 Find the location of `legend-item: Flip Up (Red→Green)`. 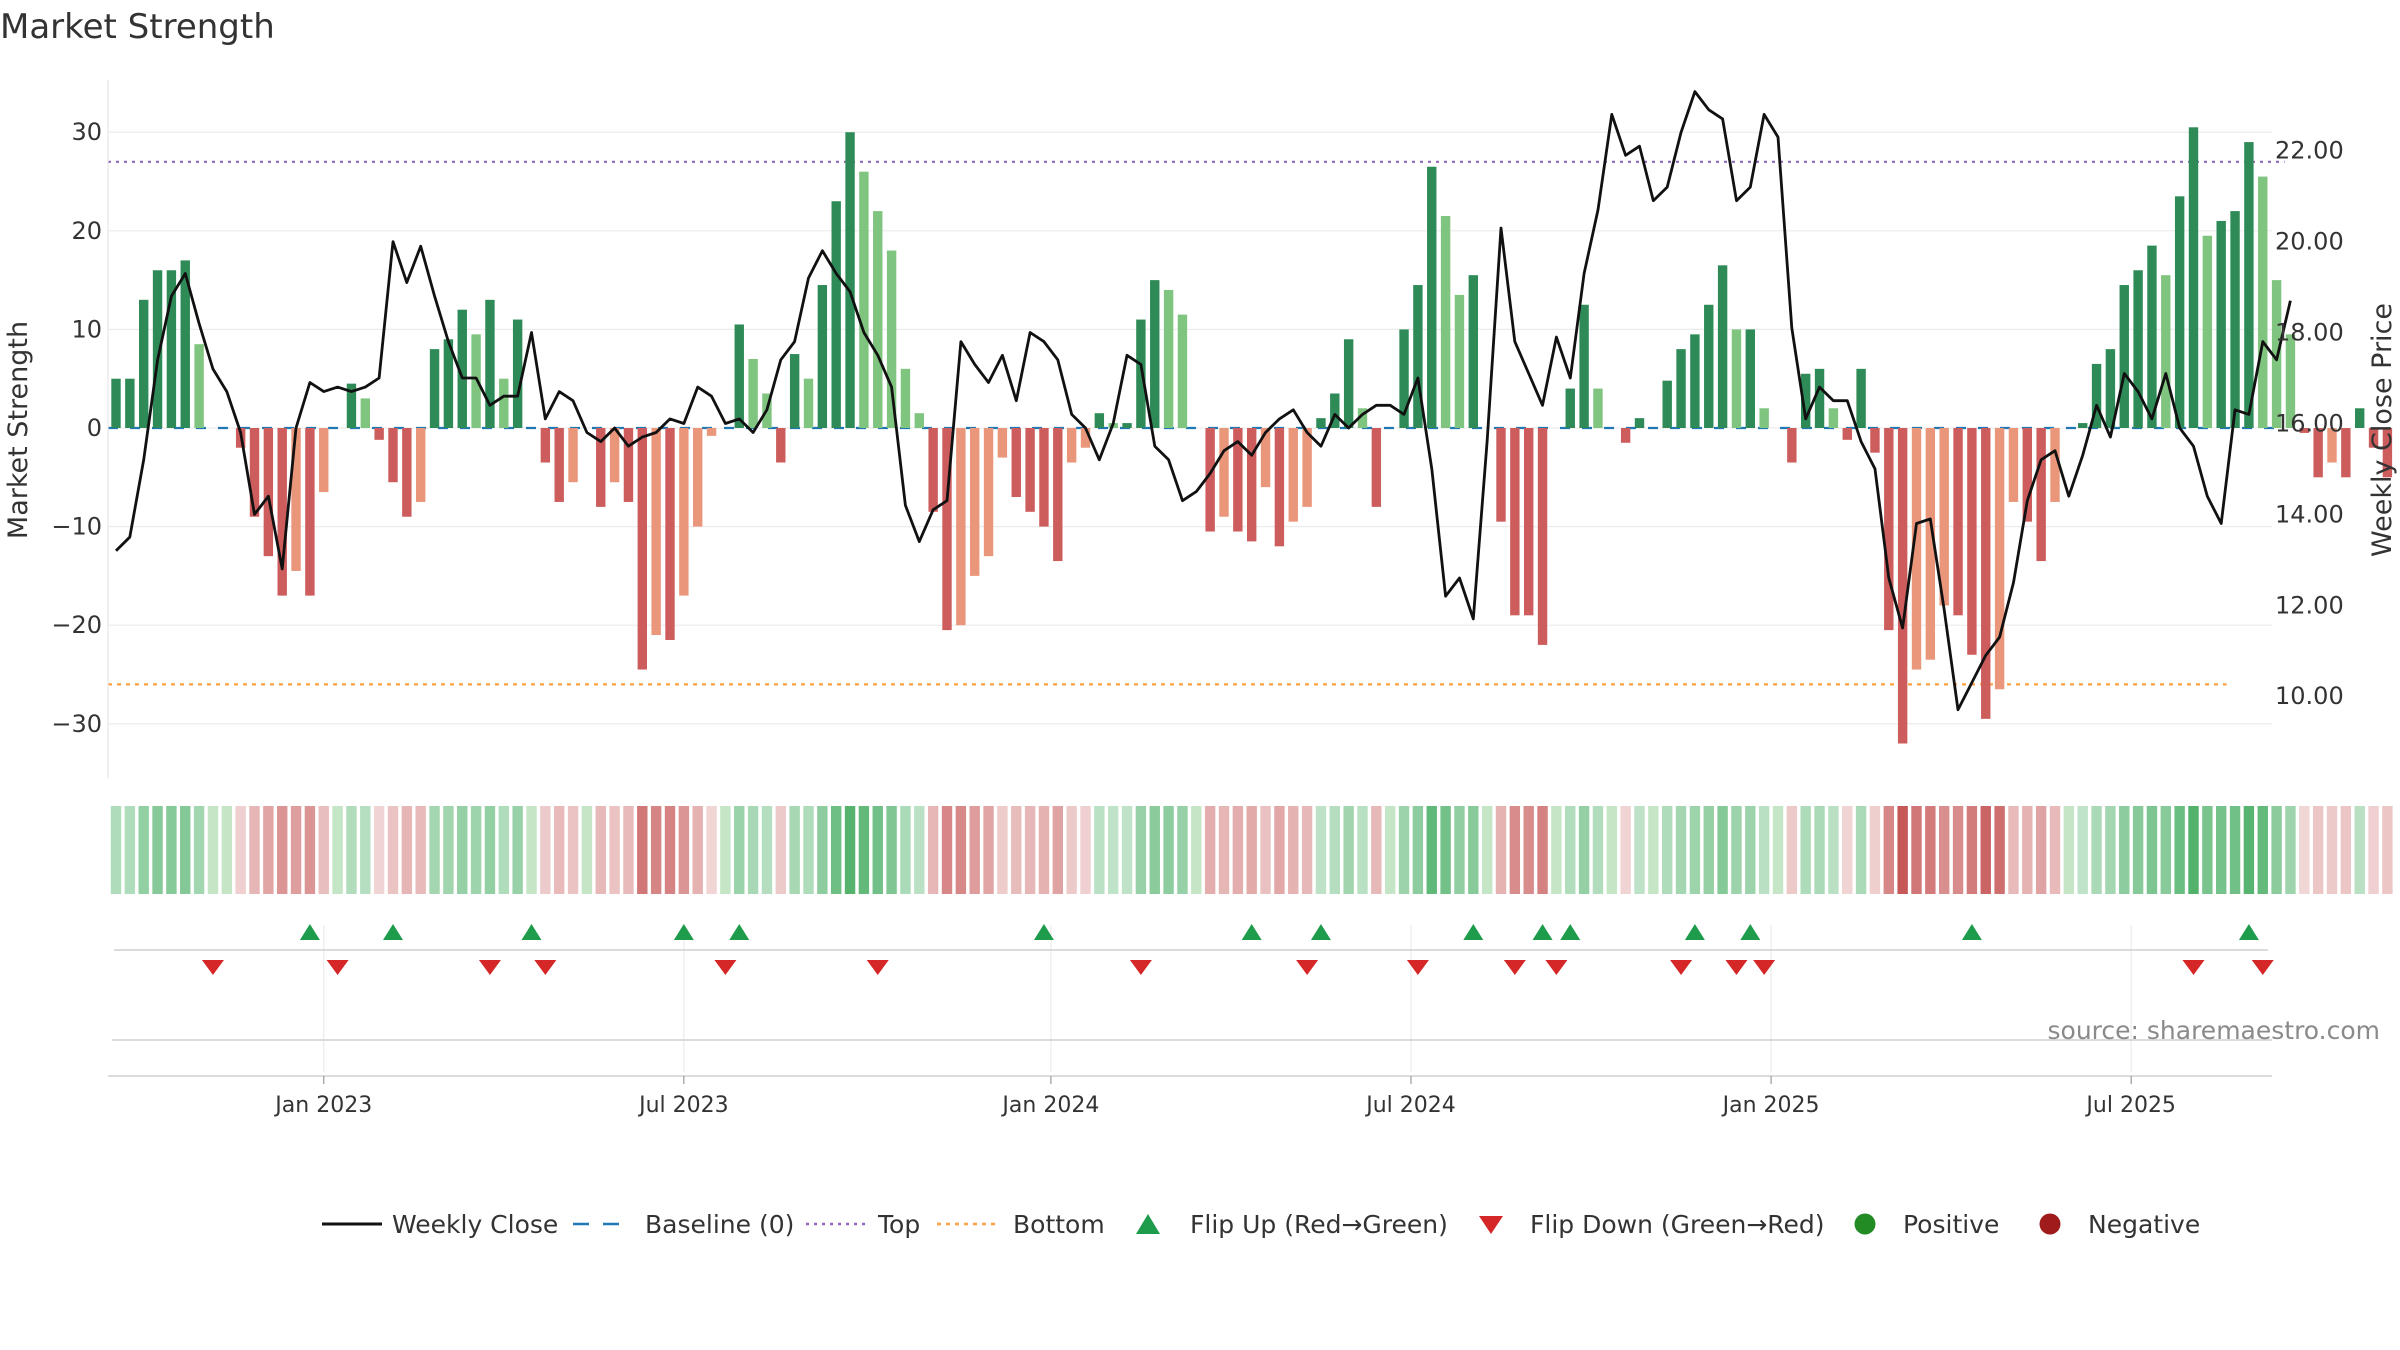

legend-item: Flip Up (Red→Green) is located at coordinates (1292, 1224).